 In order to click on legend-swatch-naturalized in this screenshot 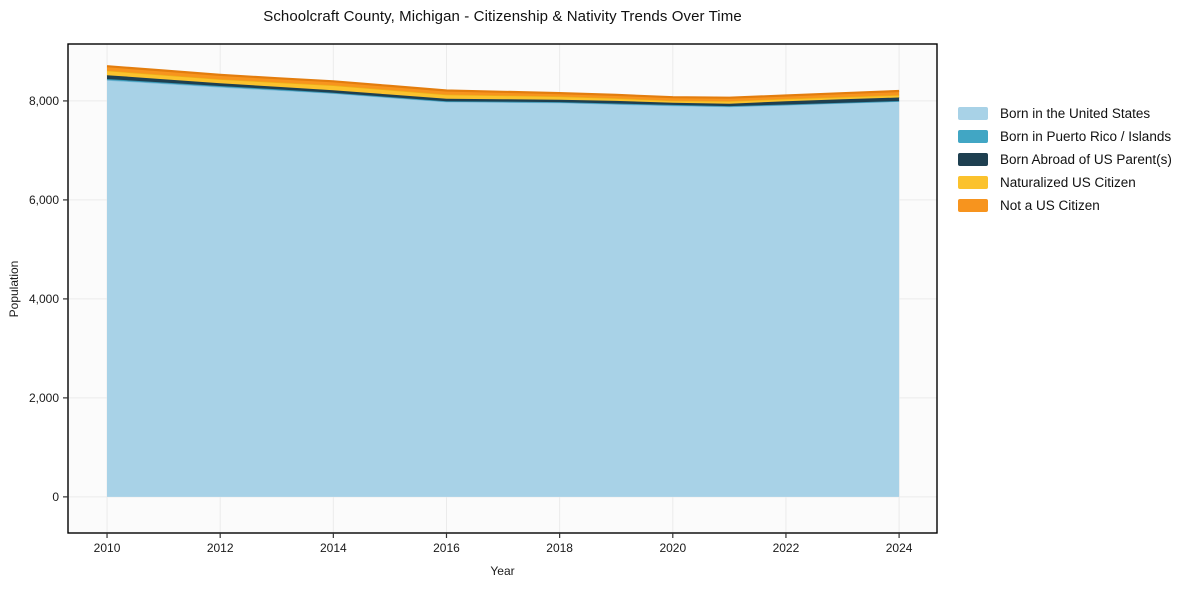, I will do `click(973, 182)`.